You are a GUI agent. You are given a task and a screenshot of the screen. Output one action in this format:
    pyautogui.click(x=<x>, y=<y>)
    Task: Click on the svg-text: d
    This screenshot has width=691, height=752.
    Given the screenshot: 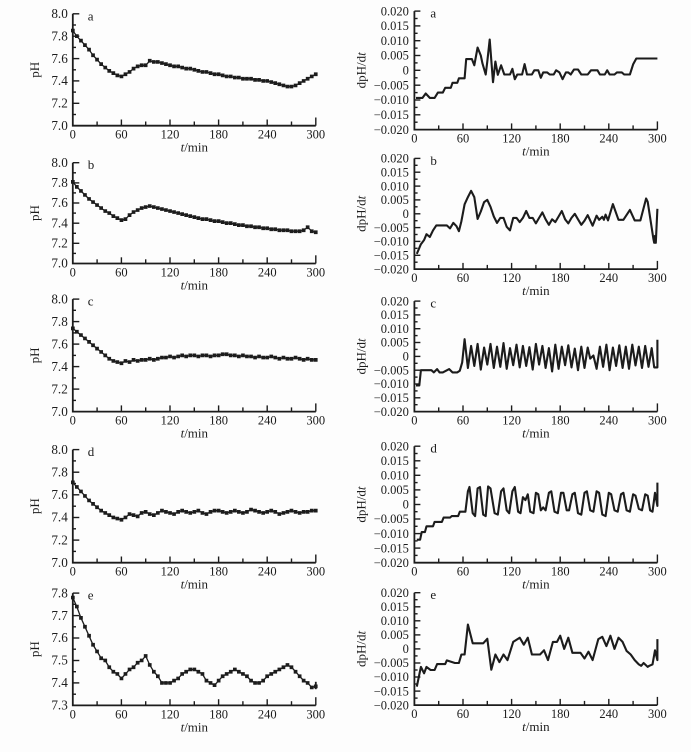 What is the action you would take?
    pyautogui.click(x=91, y=451)
    